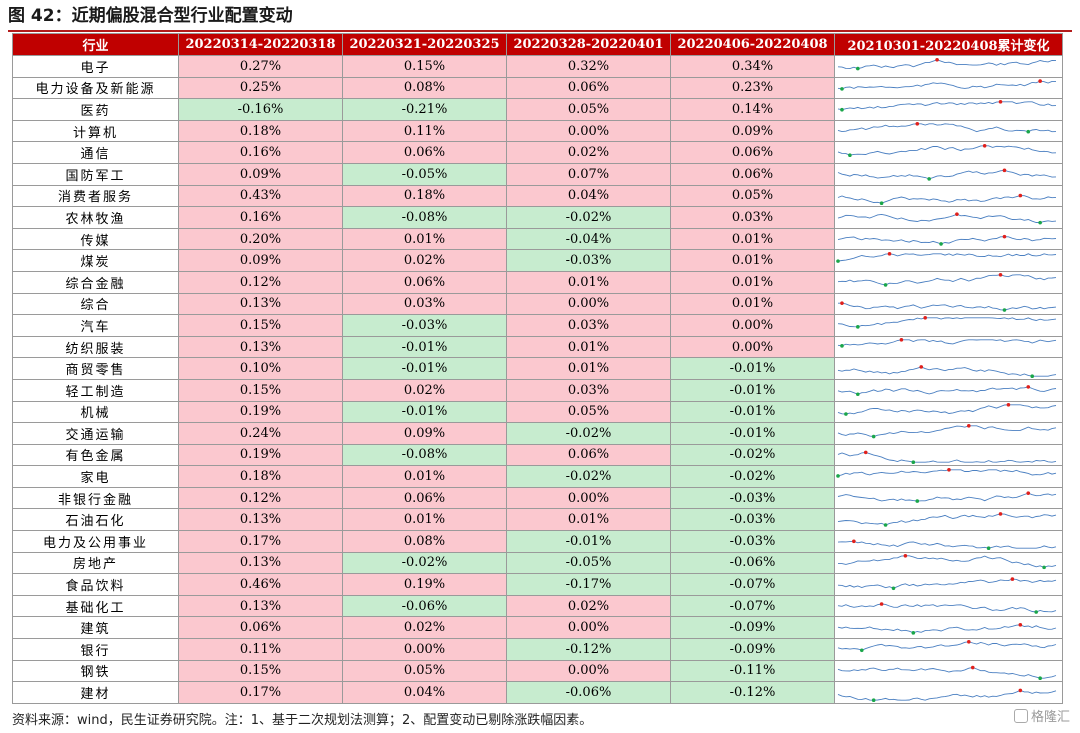  I want to click on value-cell: -0.11%, so click(752, 671).